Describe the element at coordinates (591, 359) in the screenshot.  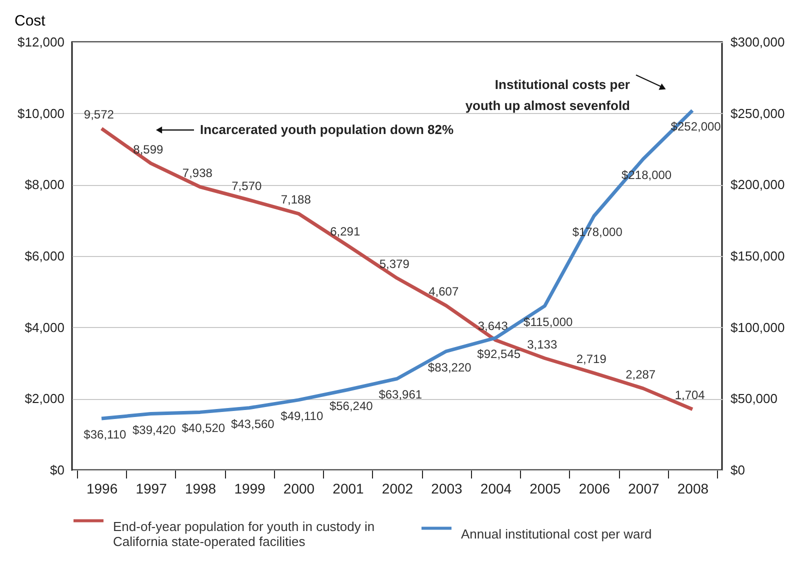
I see `data-label: 2,719` at that location.